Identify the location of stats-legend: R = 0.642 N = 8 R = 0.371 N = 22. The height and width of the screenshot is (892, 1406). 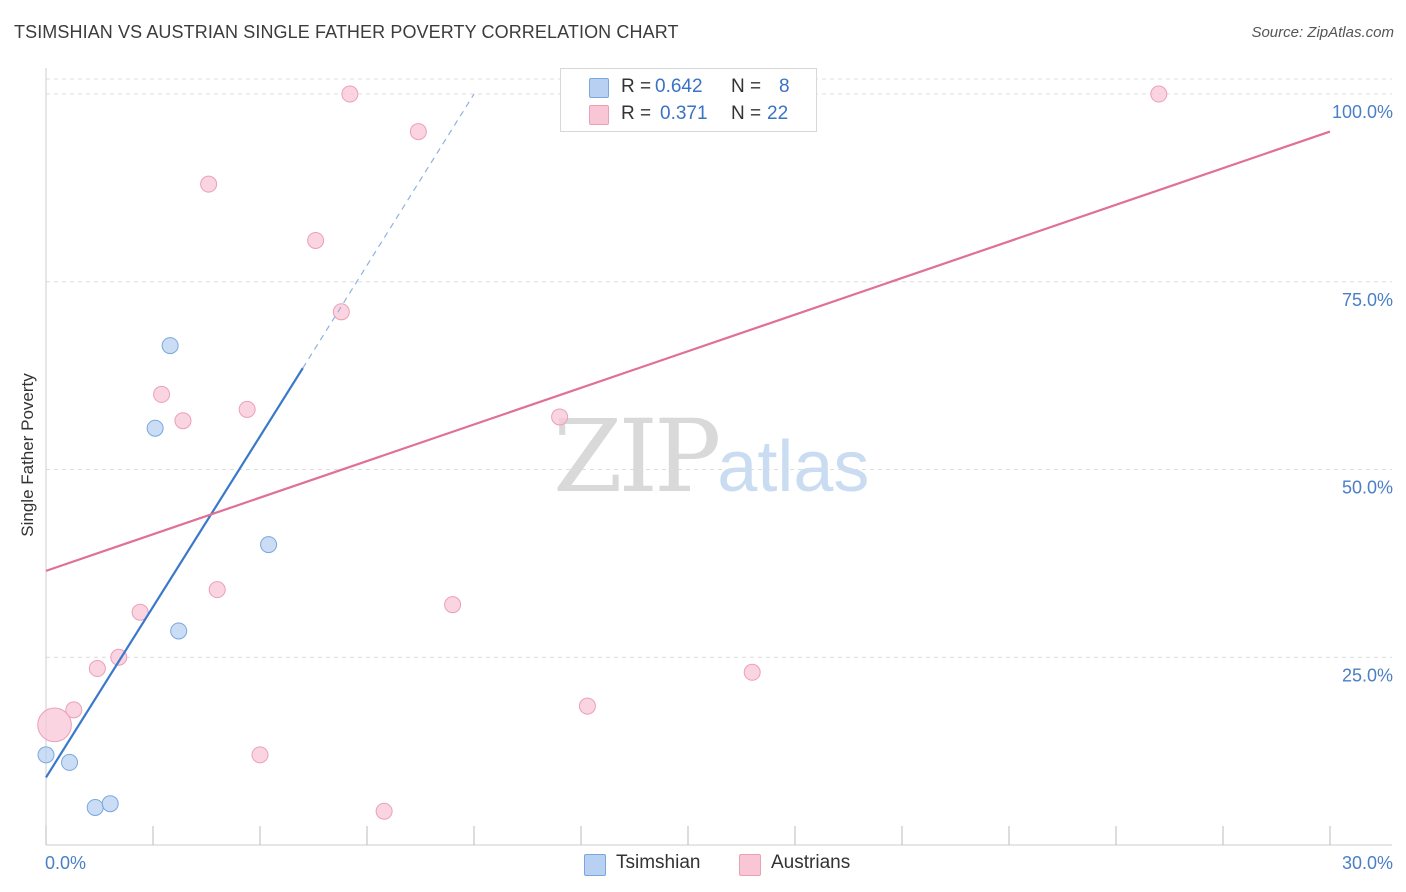
(688, 100).